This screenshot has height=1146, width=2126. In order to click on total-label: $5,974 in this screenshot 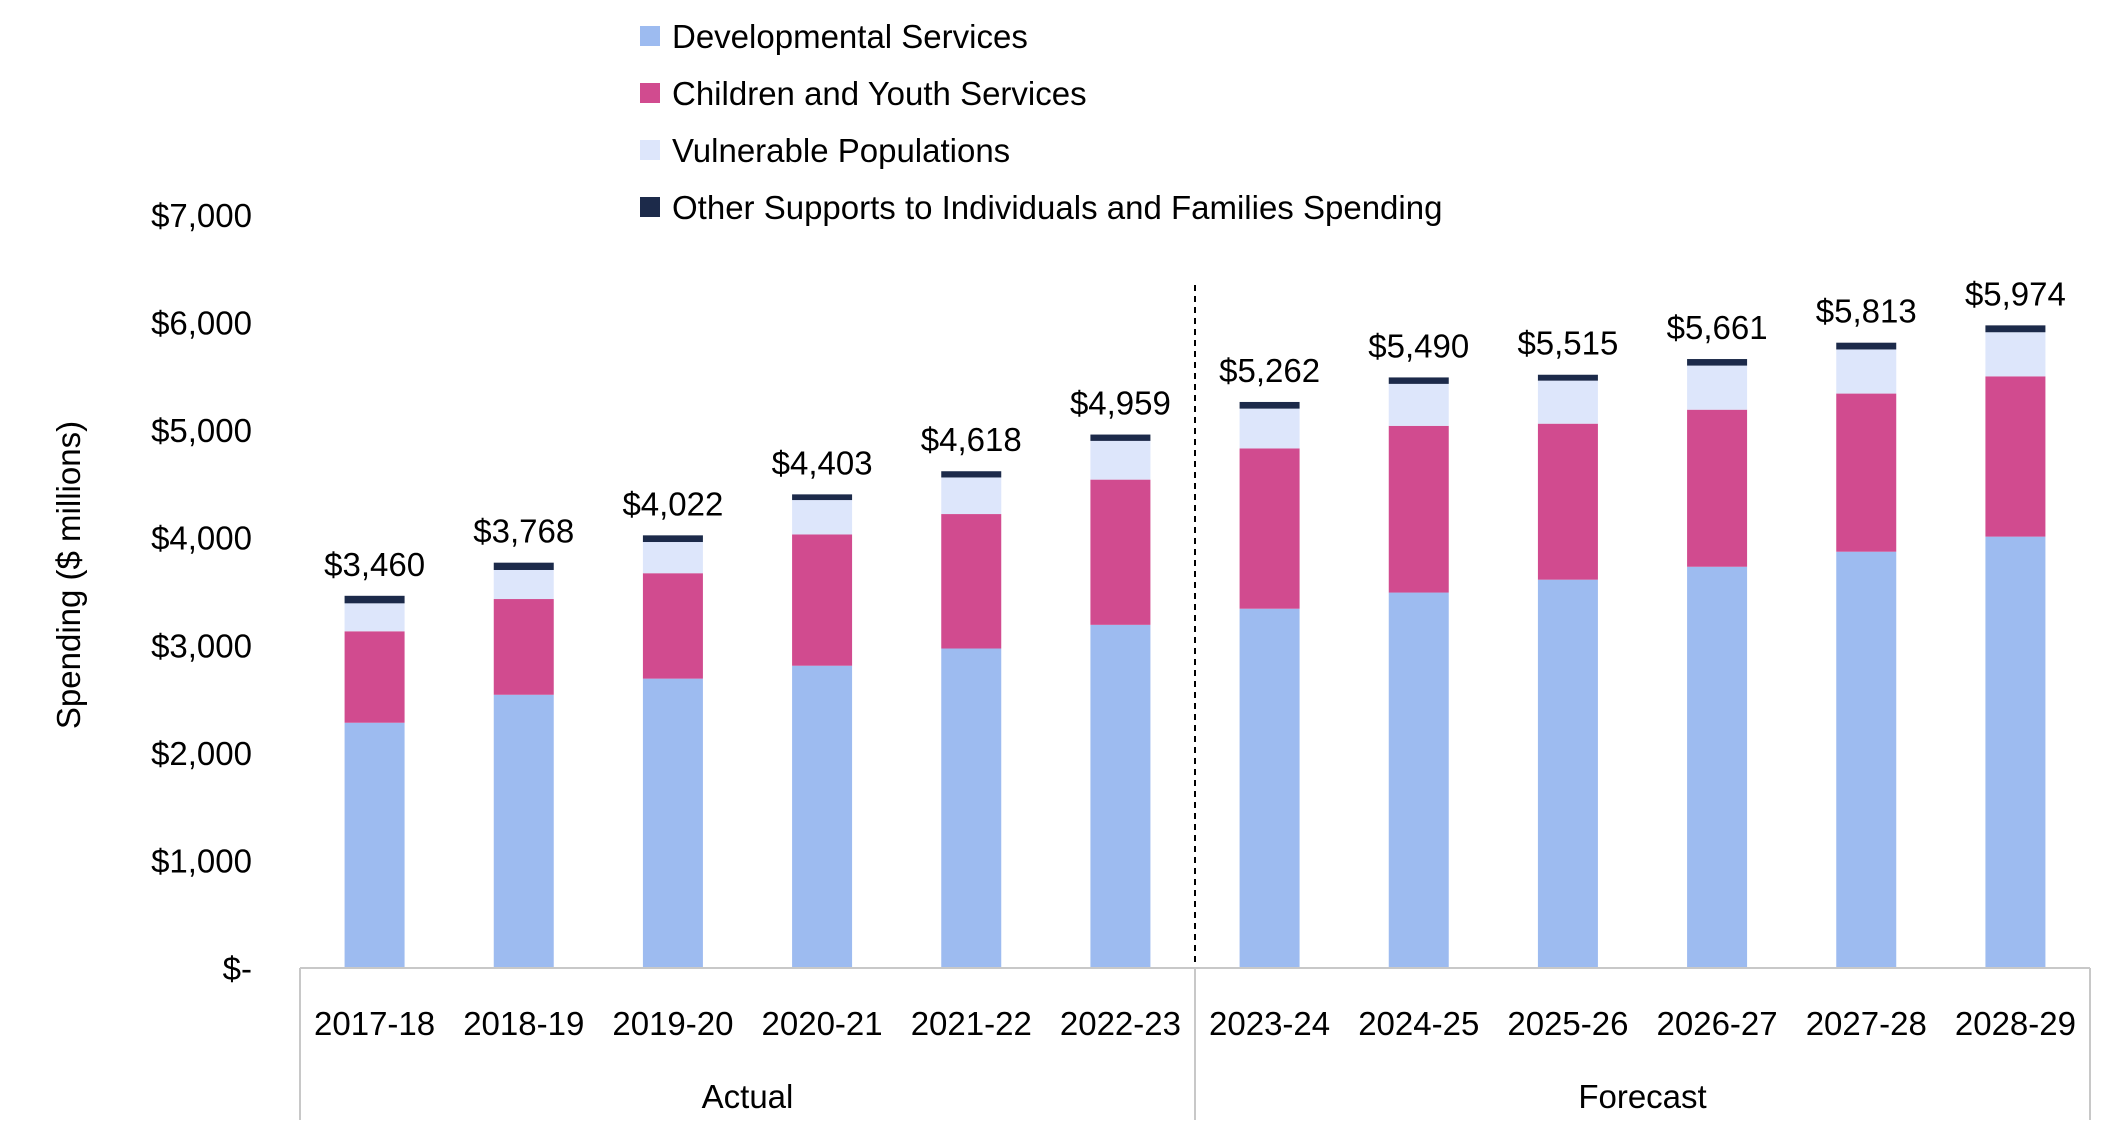, I will do `click(2015, 293)`.